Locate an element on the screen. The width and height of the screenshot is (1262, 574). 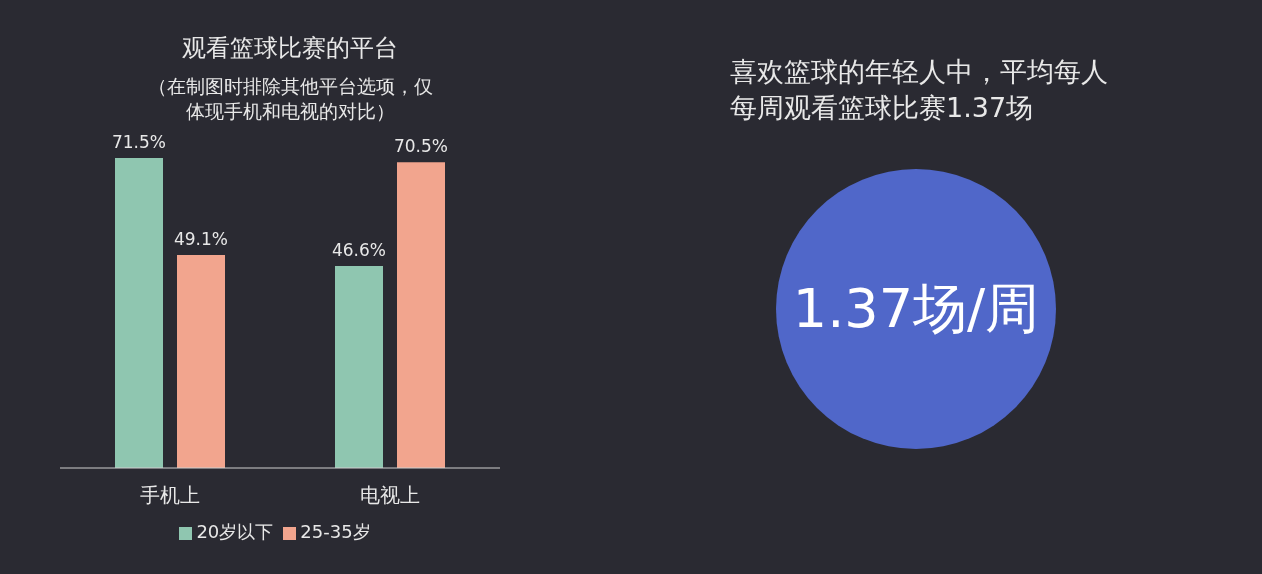
text: 1.37场/周 is located at coordinates (916, 309).